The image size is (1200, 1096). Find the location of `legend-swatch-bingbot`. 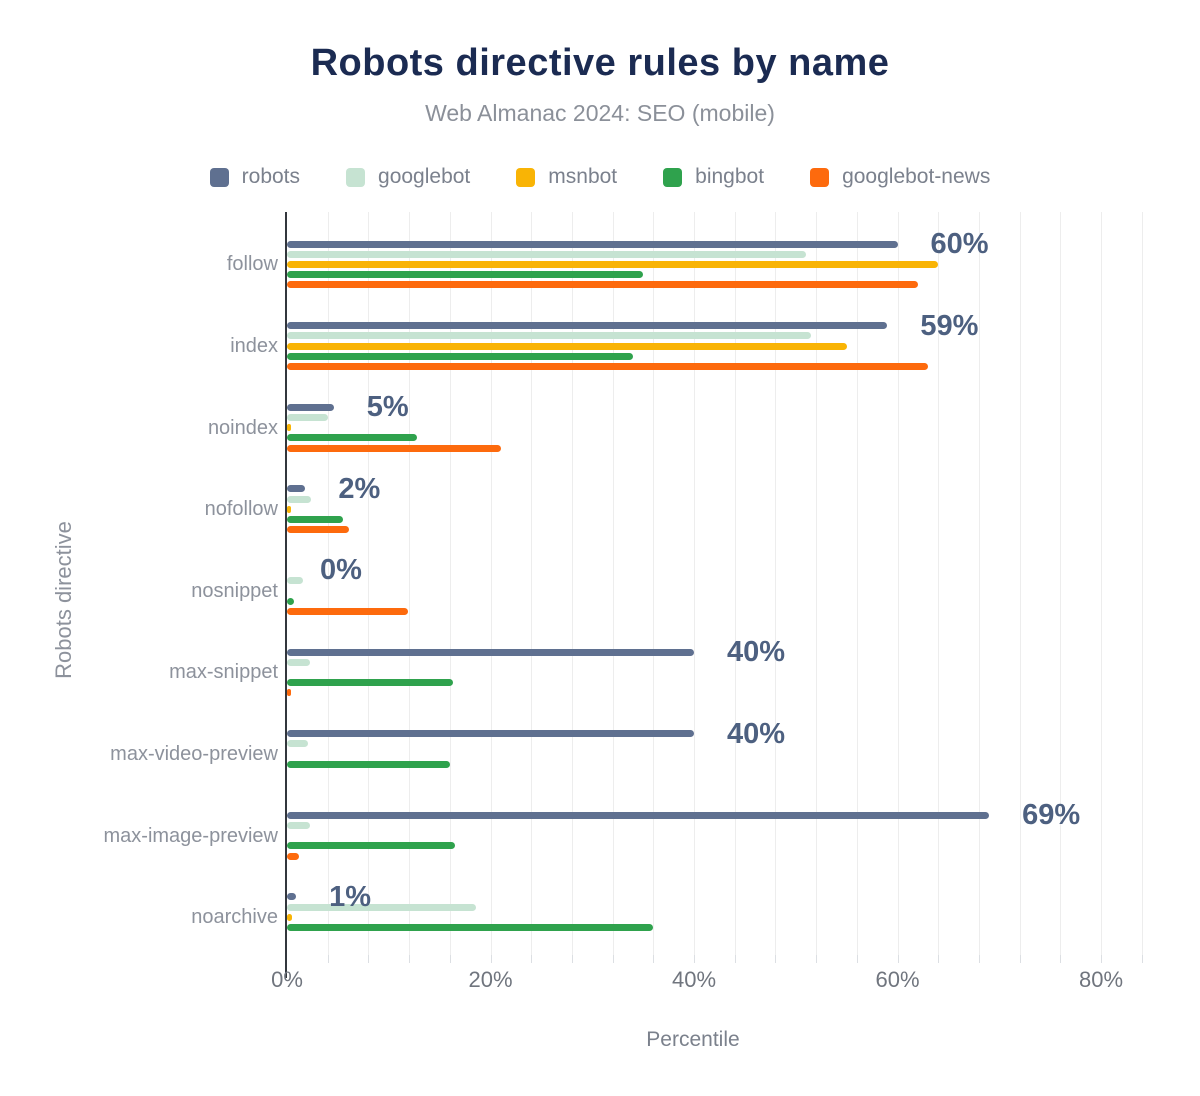

legend-swatch-bingbot is located at coordinates (673, 177).